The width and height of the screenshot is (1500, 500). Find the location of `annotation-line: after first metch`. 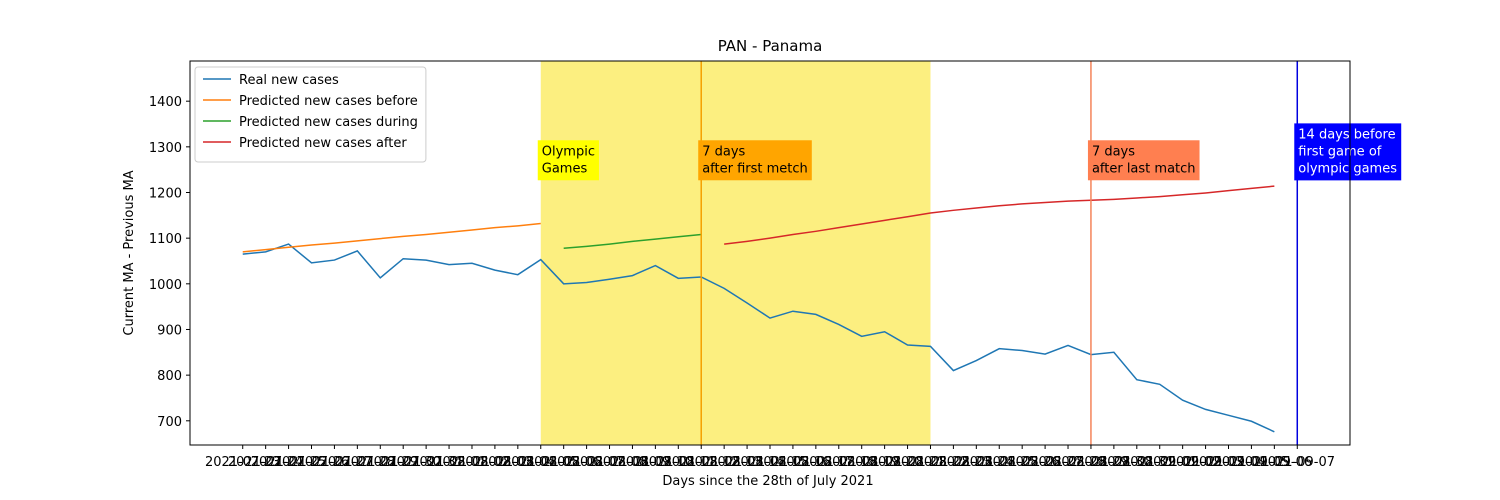

annotation-line: after first metch is located at coordinates (755, 168).